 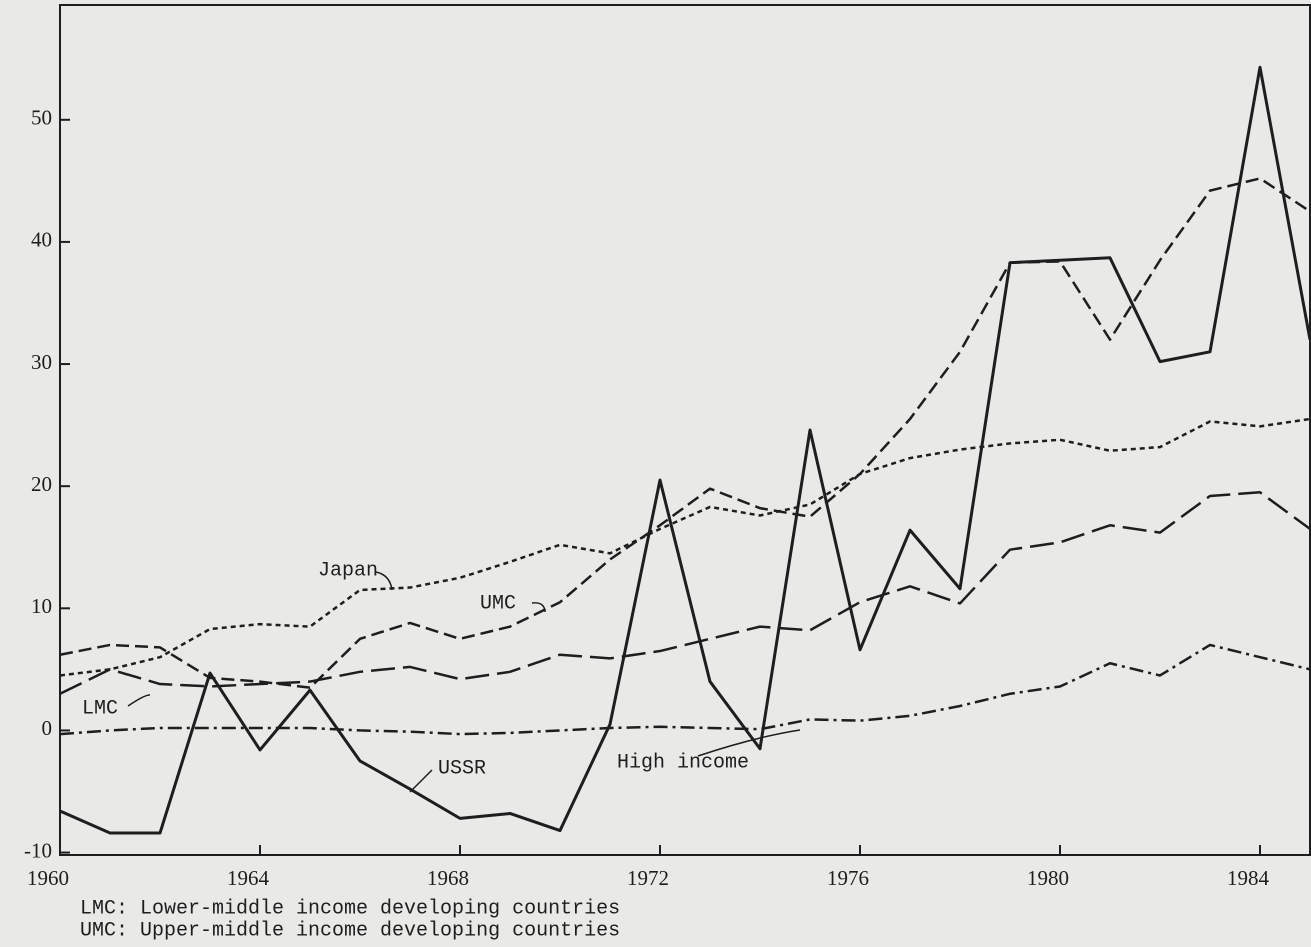 I want to click on series-label: UMC, so click(x=498, y=603).